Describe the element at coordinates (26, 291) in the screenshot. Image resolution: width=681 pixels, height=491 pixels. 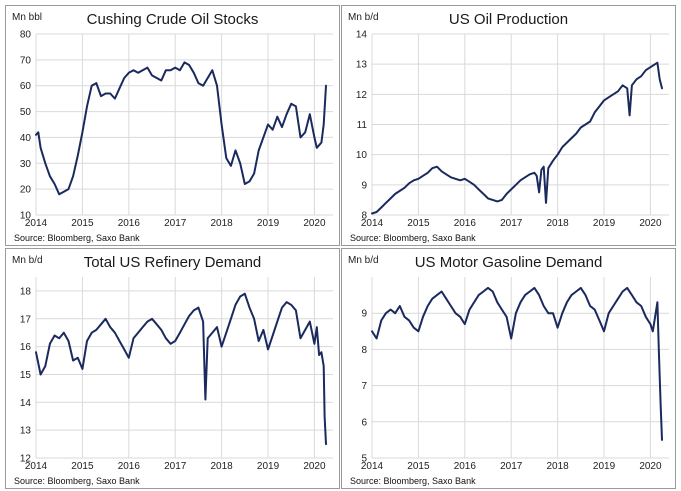
I see `y-tick-label: 18` at that location.